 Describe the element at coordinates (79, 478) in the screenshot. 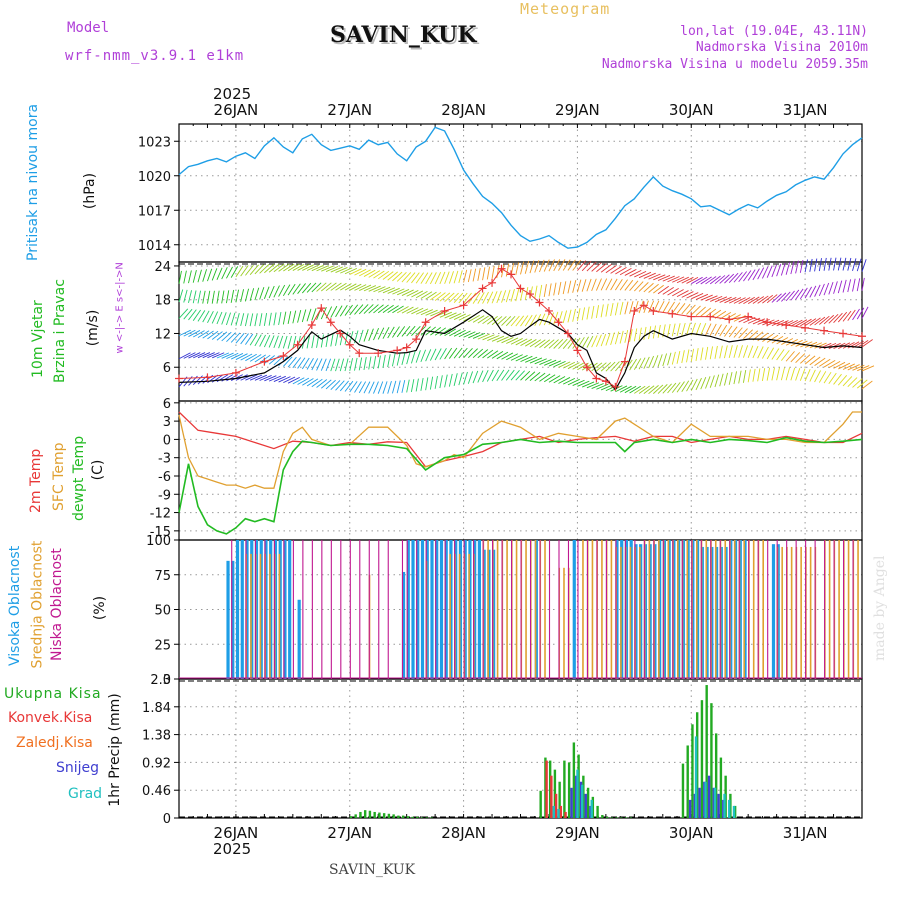

I see `temp-axis-title-3: dewpt Temp` at that location.